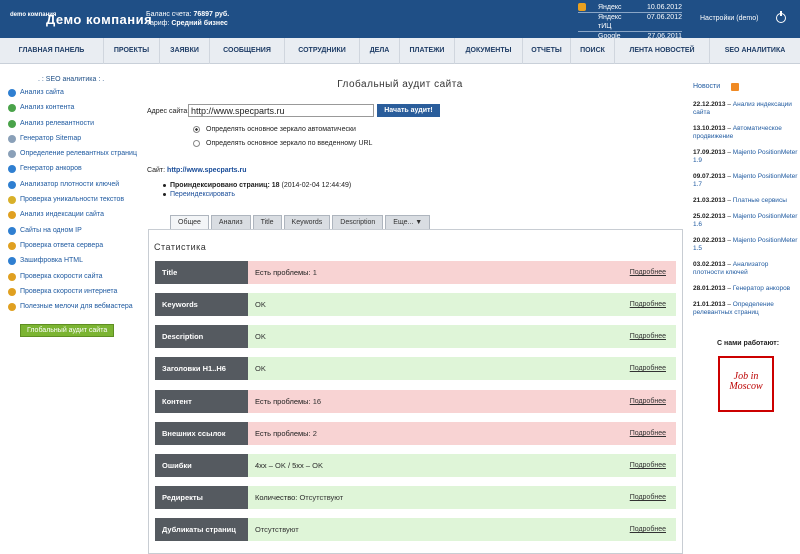  Describe the element at coordinates (462, 465) in the screenshot. I see `stats-row-value: 4xx – OK / 5xx – OK Подробнее` at that location.